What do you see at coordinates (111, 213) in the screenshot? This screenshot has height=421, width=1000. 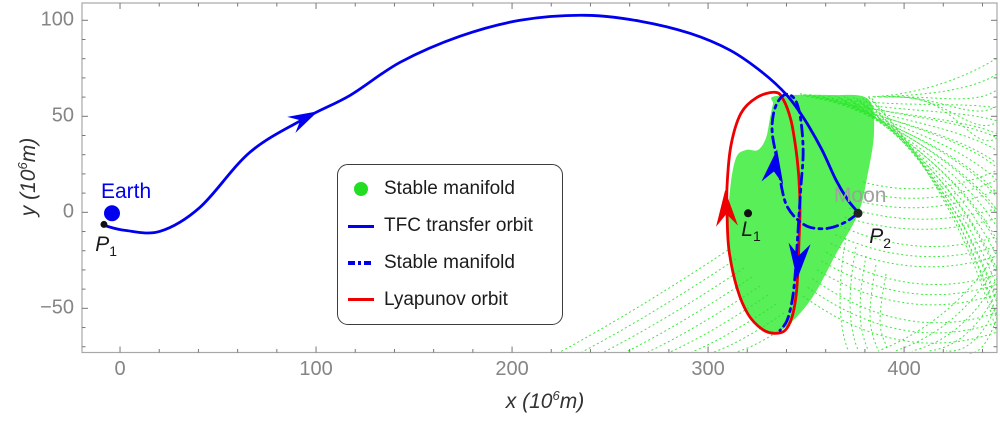 I see `point-earth` at bounding box center [111, 213].